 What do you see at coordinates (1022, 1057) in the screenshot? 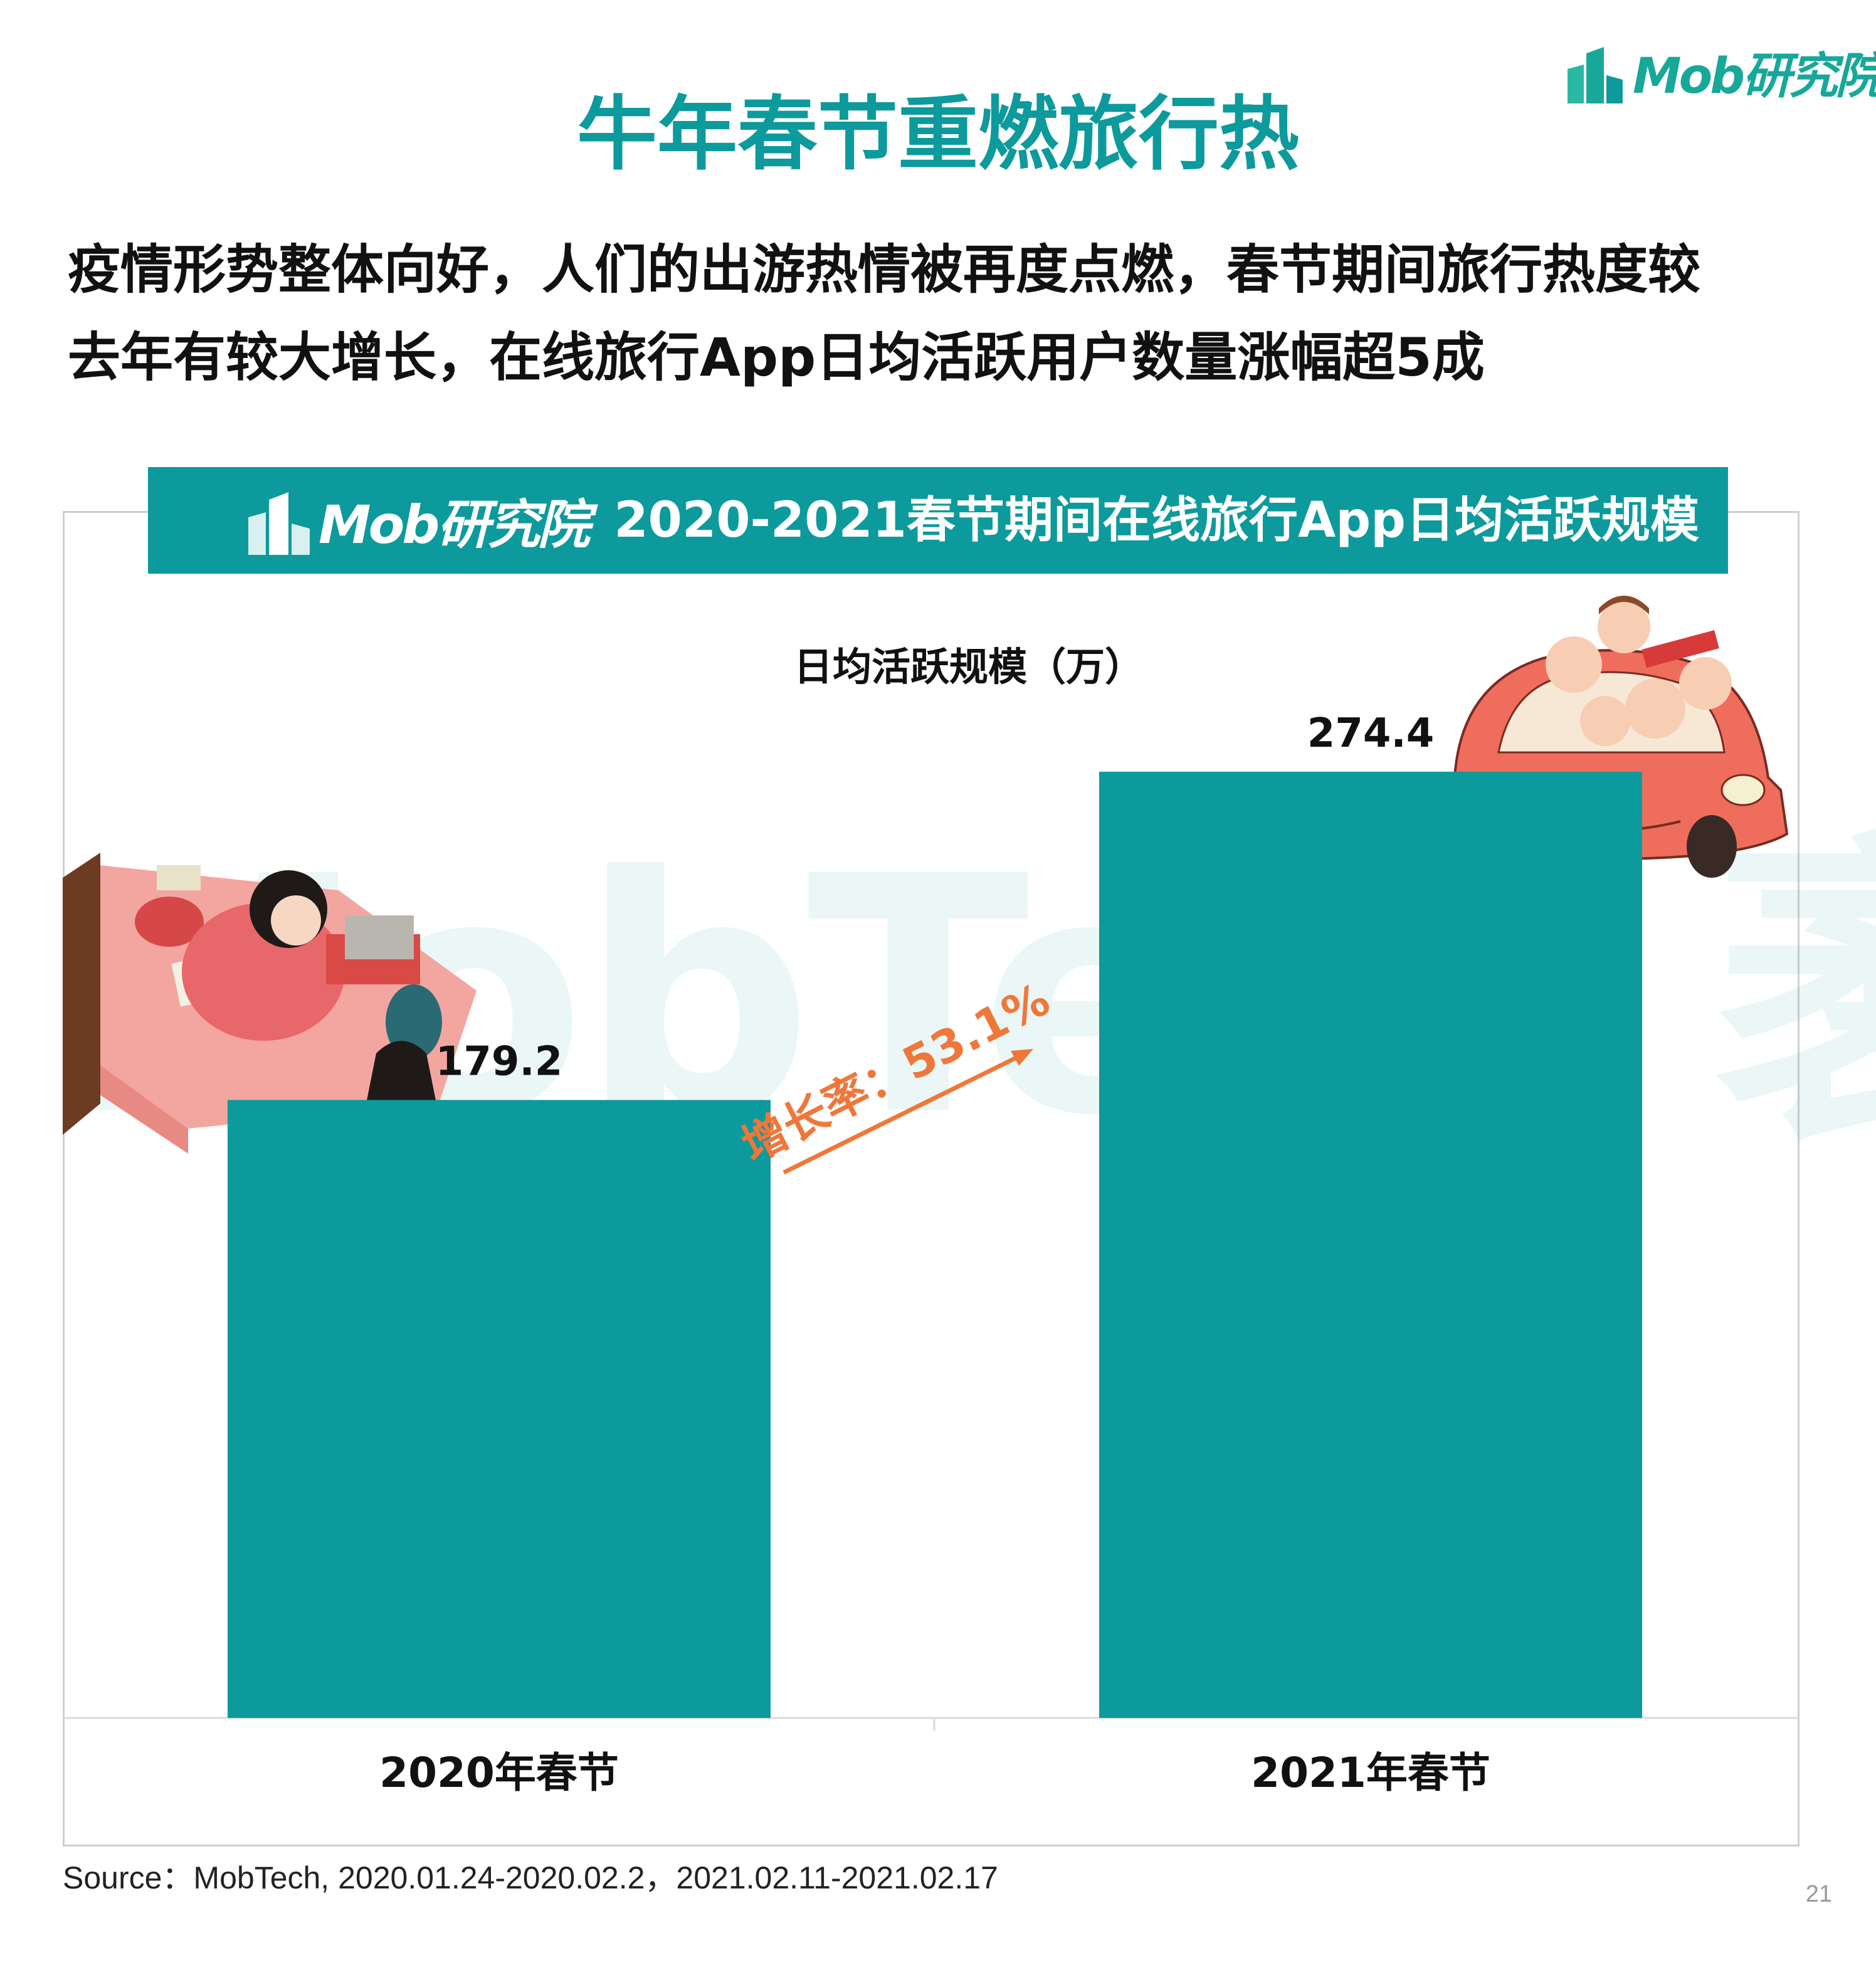
I see `growth-arrow-head-icon` at bounding box center [1022, 1057].